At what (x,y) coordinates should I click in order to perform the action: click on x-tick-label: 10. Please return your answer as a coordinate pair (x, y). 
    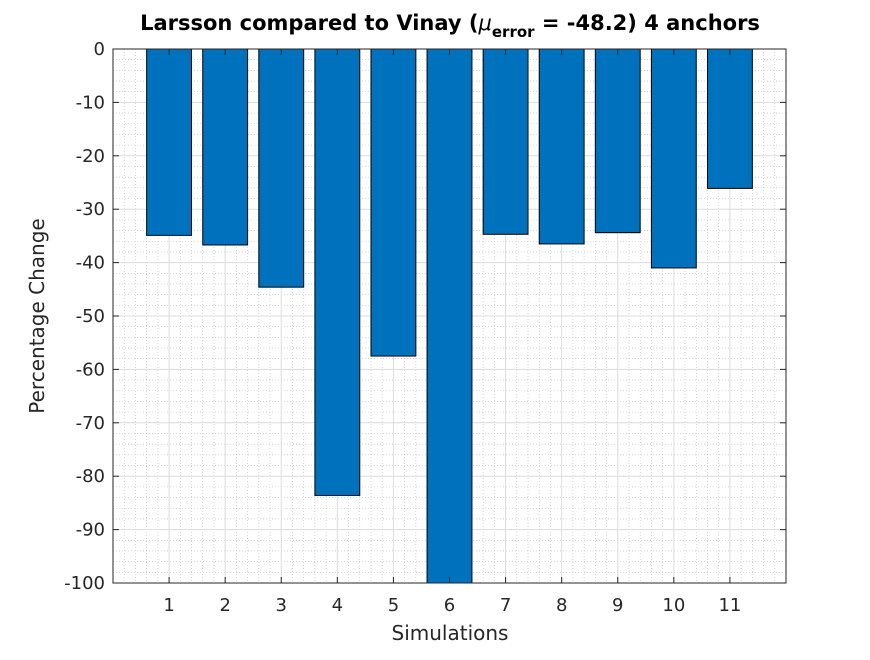
    Looking at the image, I should click on (673, 605).